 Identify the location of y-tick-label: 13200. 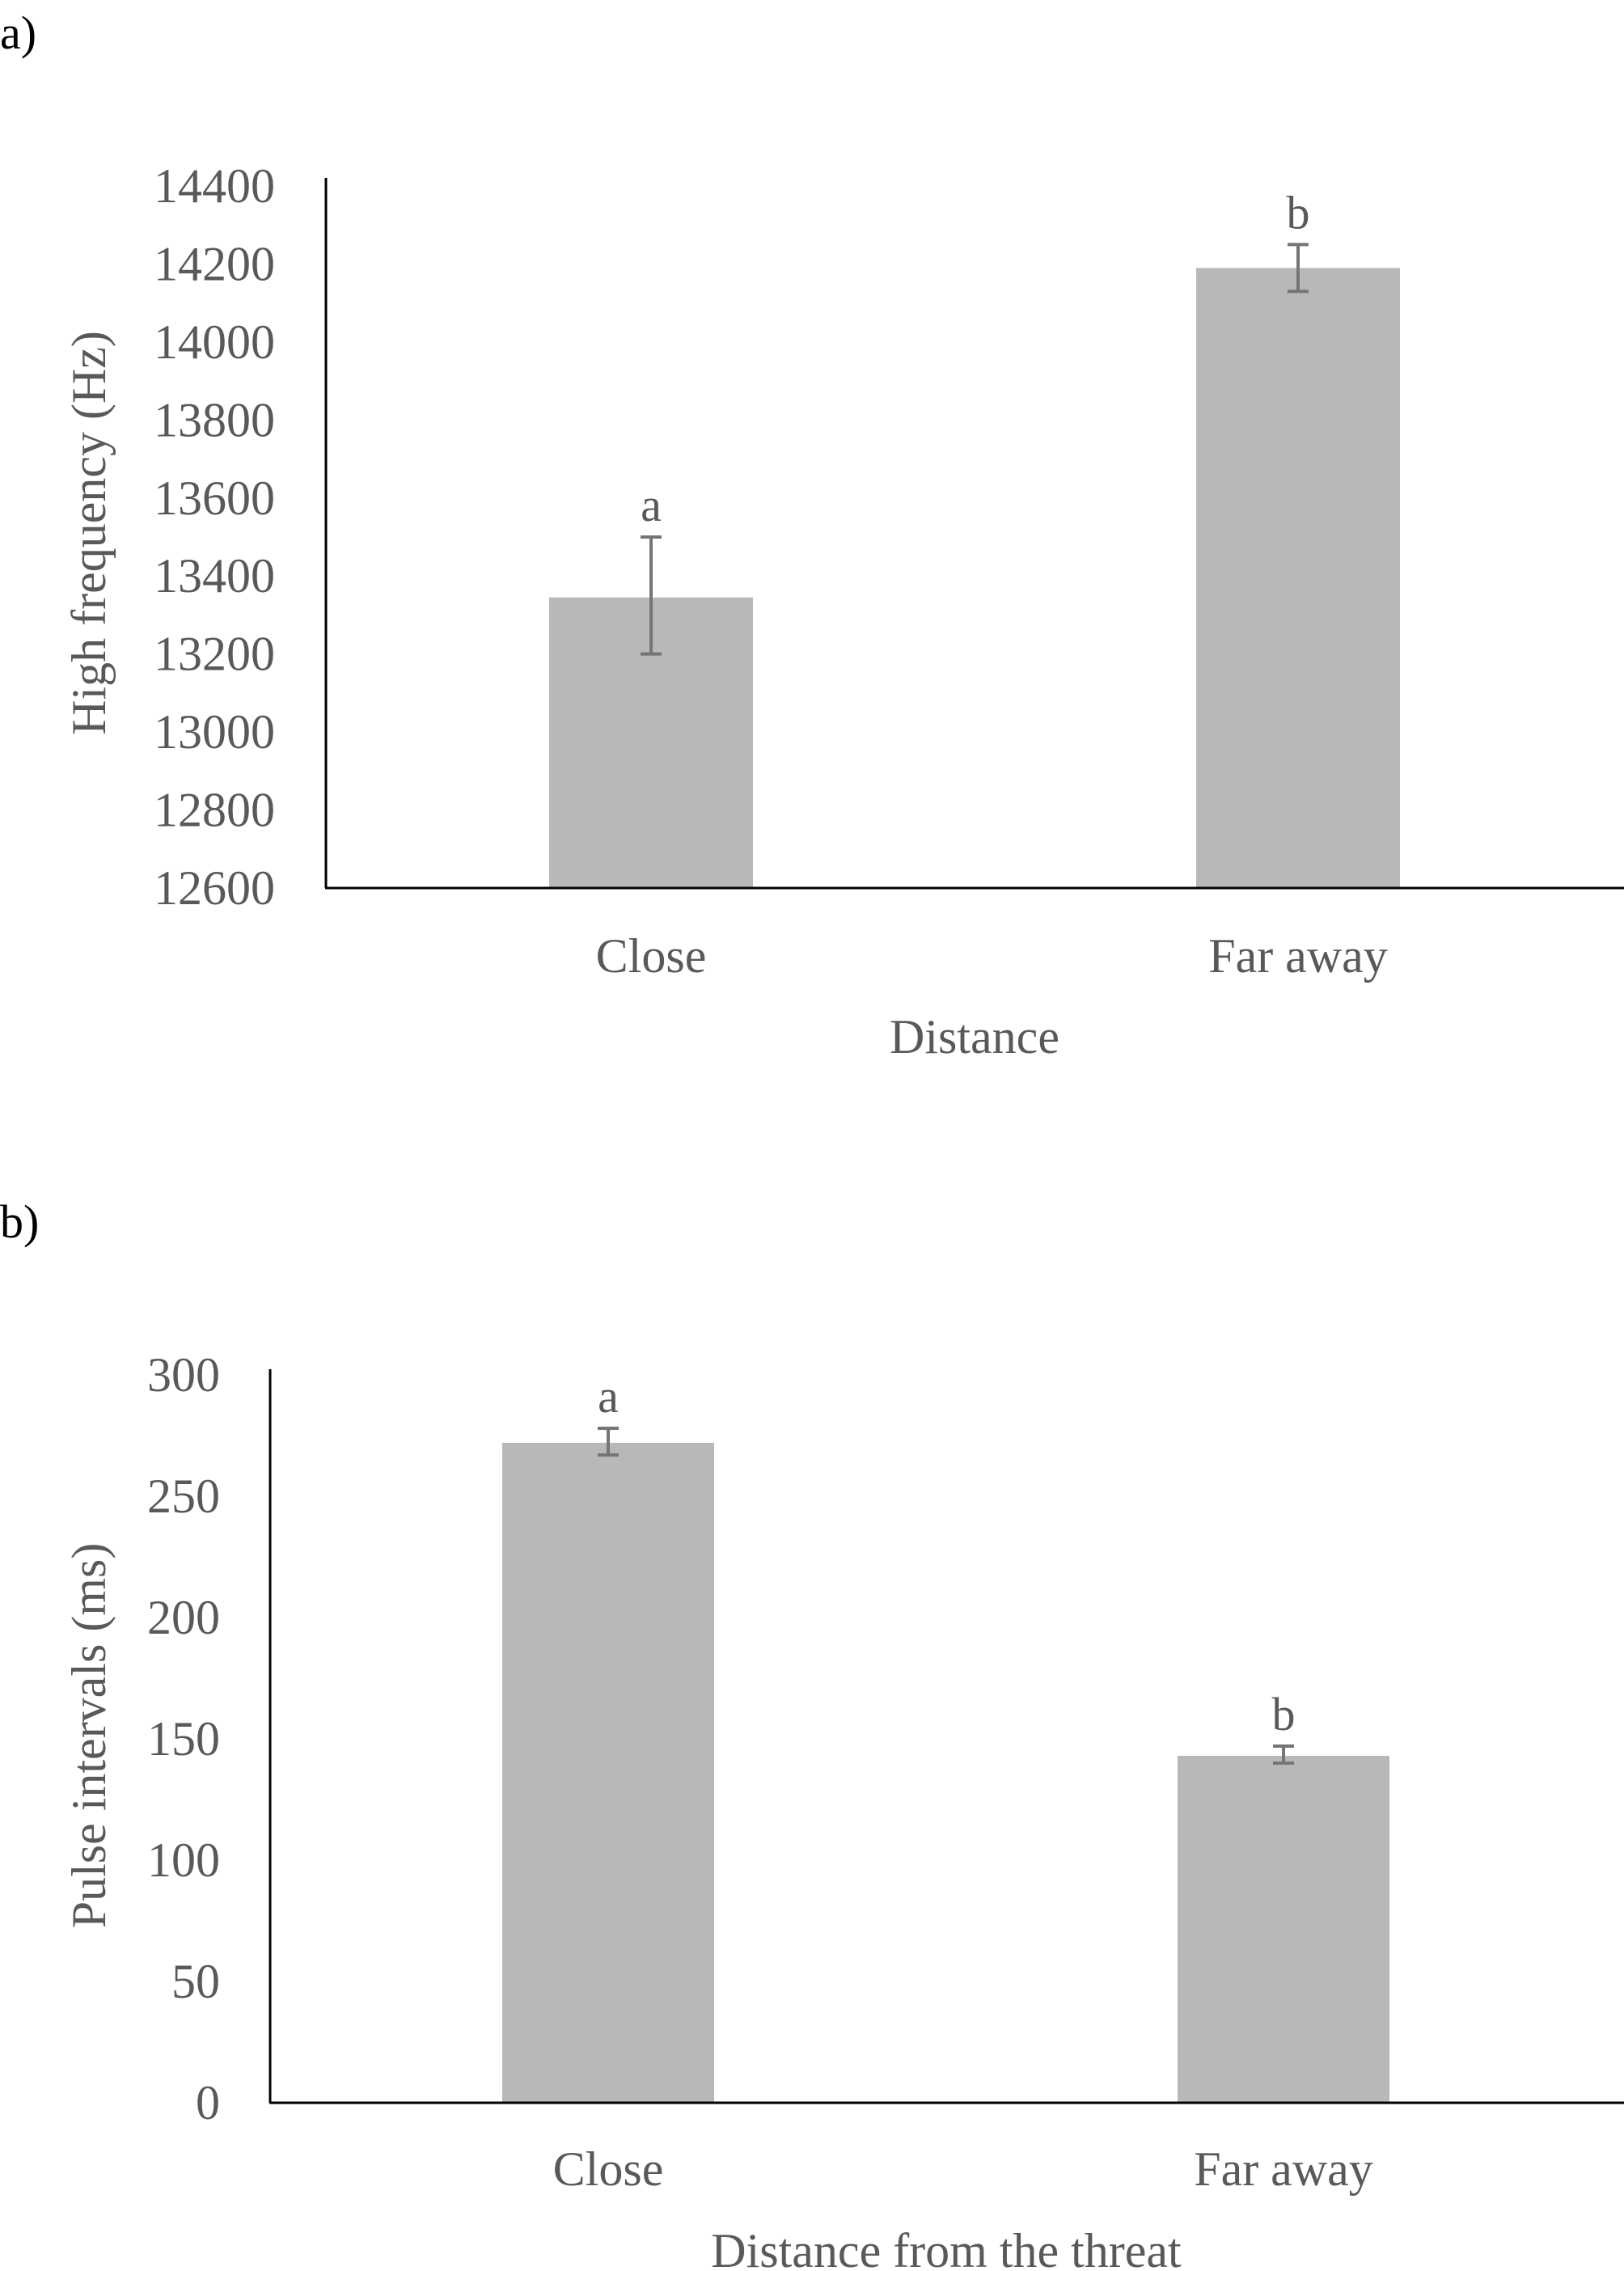
(214, 654).